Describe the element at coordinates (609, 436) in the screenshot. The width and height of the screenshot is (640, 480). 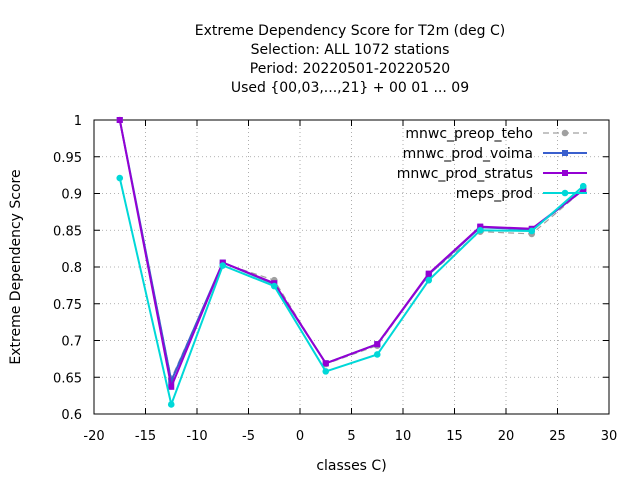
I see `x-tick-label: 30` at that location.